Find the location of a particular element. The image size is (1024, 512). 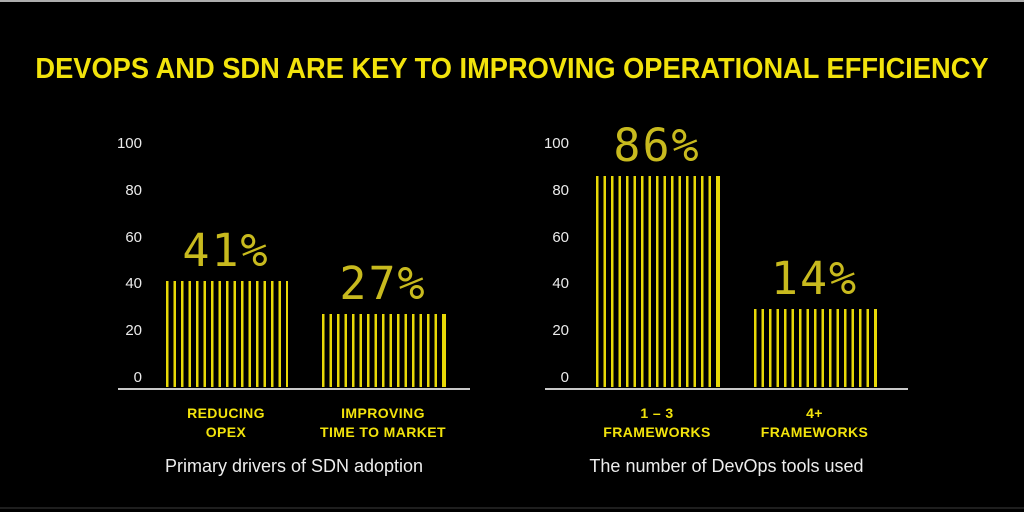

chart-caption-left: Primary drivers of SDN adoption is located at coordinates (294, 466).